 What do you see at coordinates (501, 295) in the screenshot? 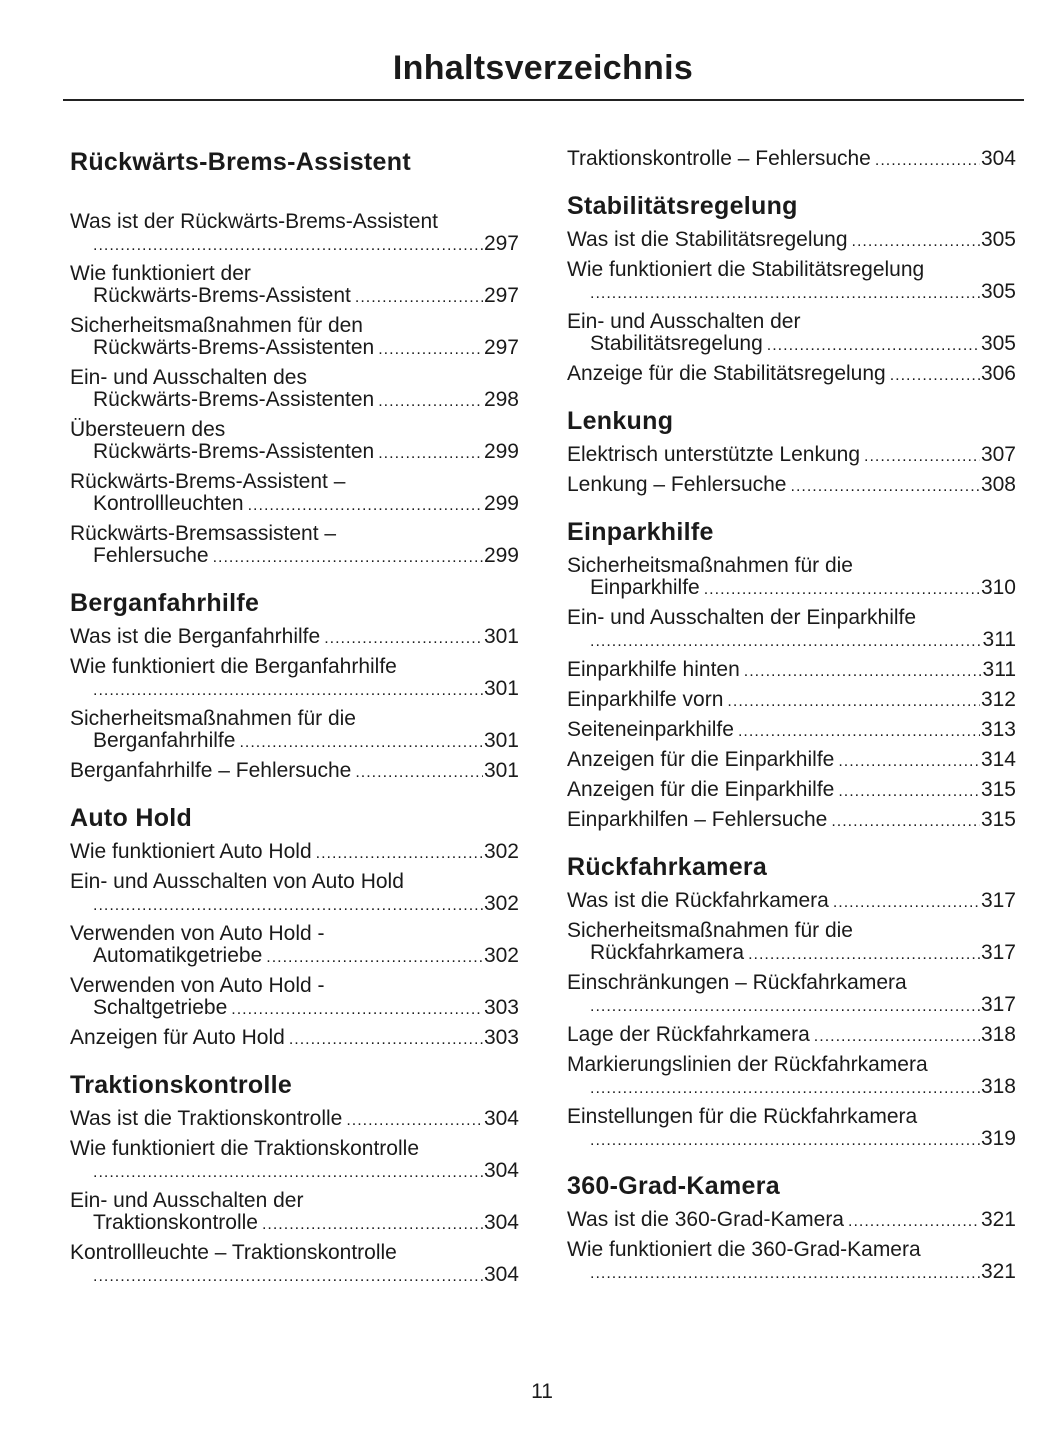
I see `entry-page: 297` at bounding box center [501, 295].